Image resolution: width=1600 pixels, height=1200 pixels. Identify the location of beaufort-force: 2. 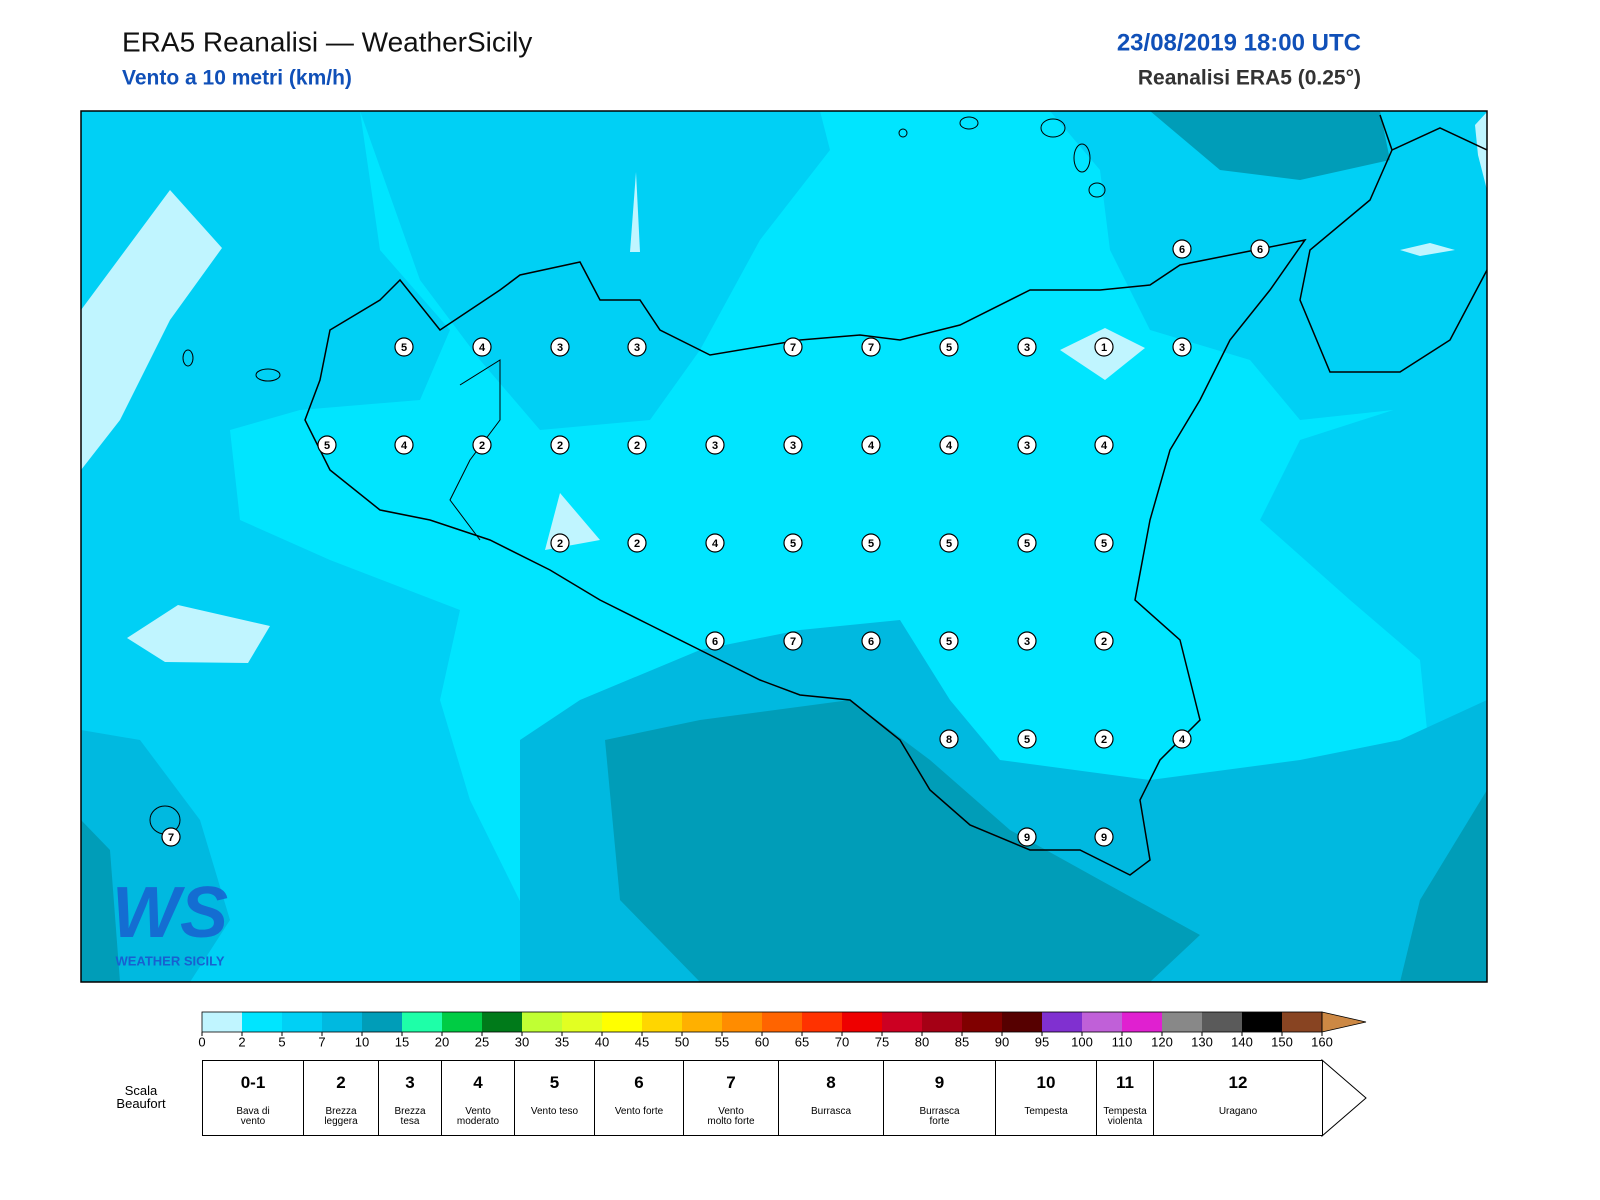
(341, 1082).